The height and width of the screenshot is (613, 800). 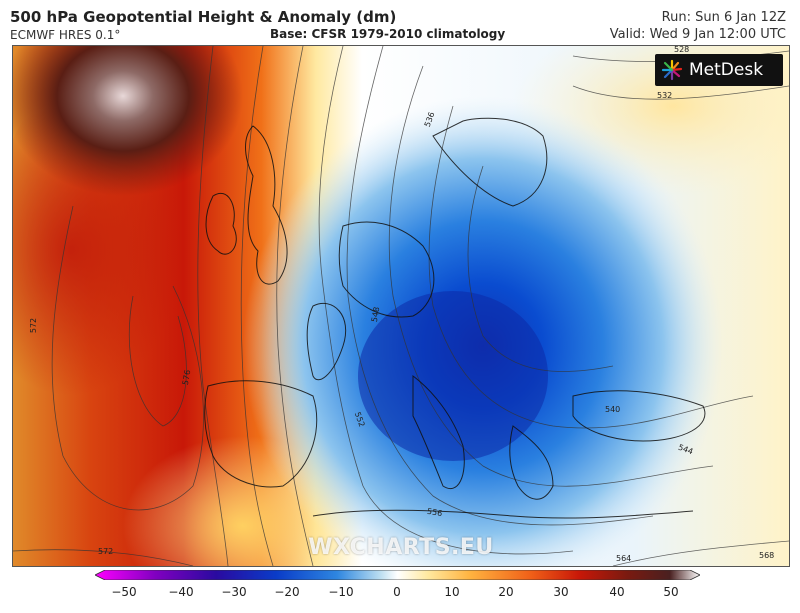 I want to click on coast-ireland, so click(x=221, y=224).